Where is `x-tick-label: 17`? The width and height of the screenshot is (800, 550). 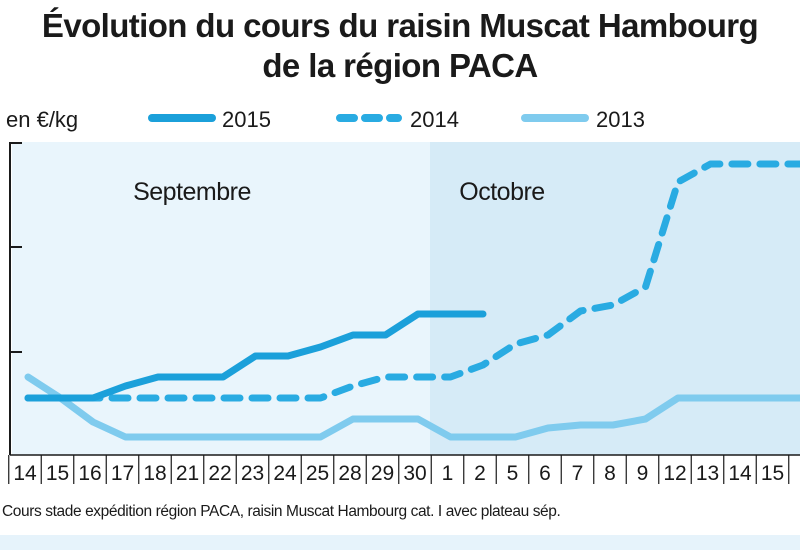 x-tick-label: 17 is located at coordinates (122, 473).